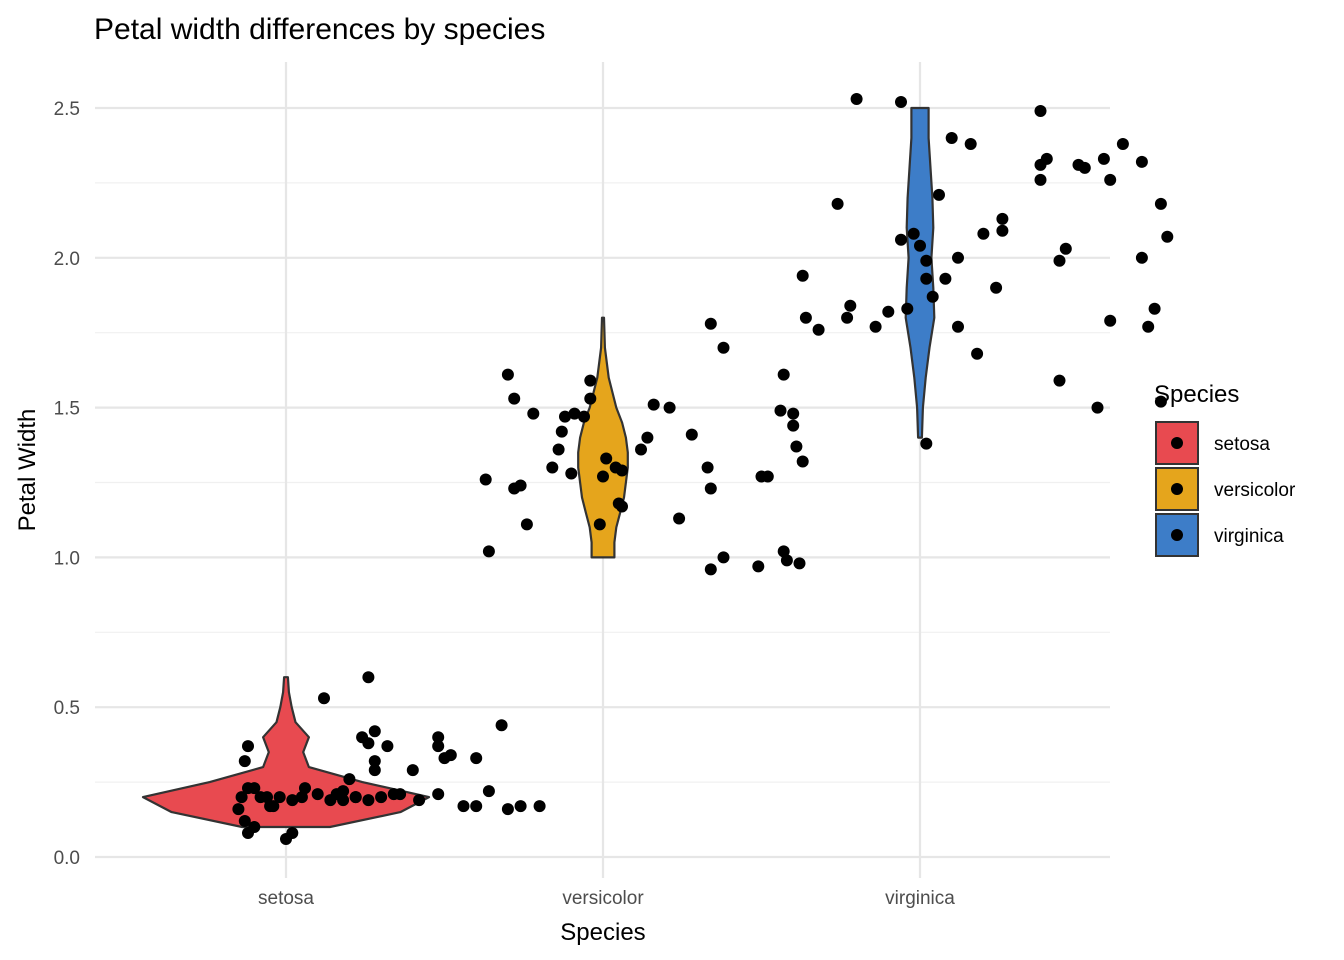 The height and width of the screenshot is (960, 1344). What do you see at coordinates (286, 898) in the screenshot?
I see `x-tick-label-setosa: setosa` at bounding box center [286, 898].